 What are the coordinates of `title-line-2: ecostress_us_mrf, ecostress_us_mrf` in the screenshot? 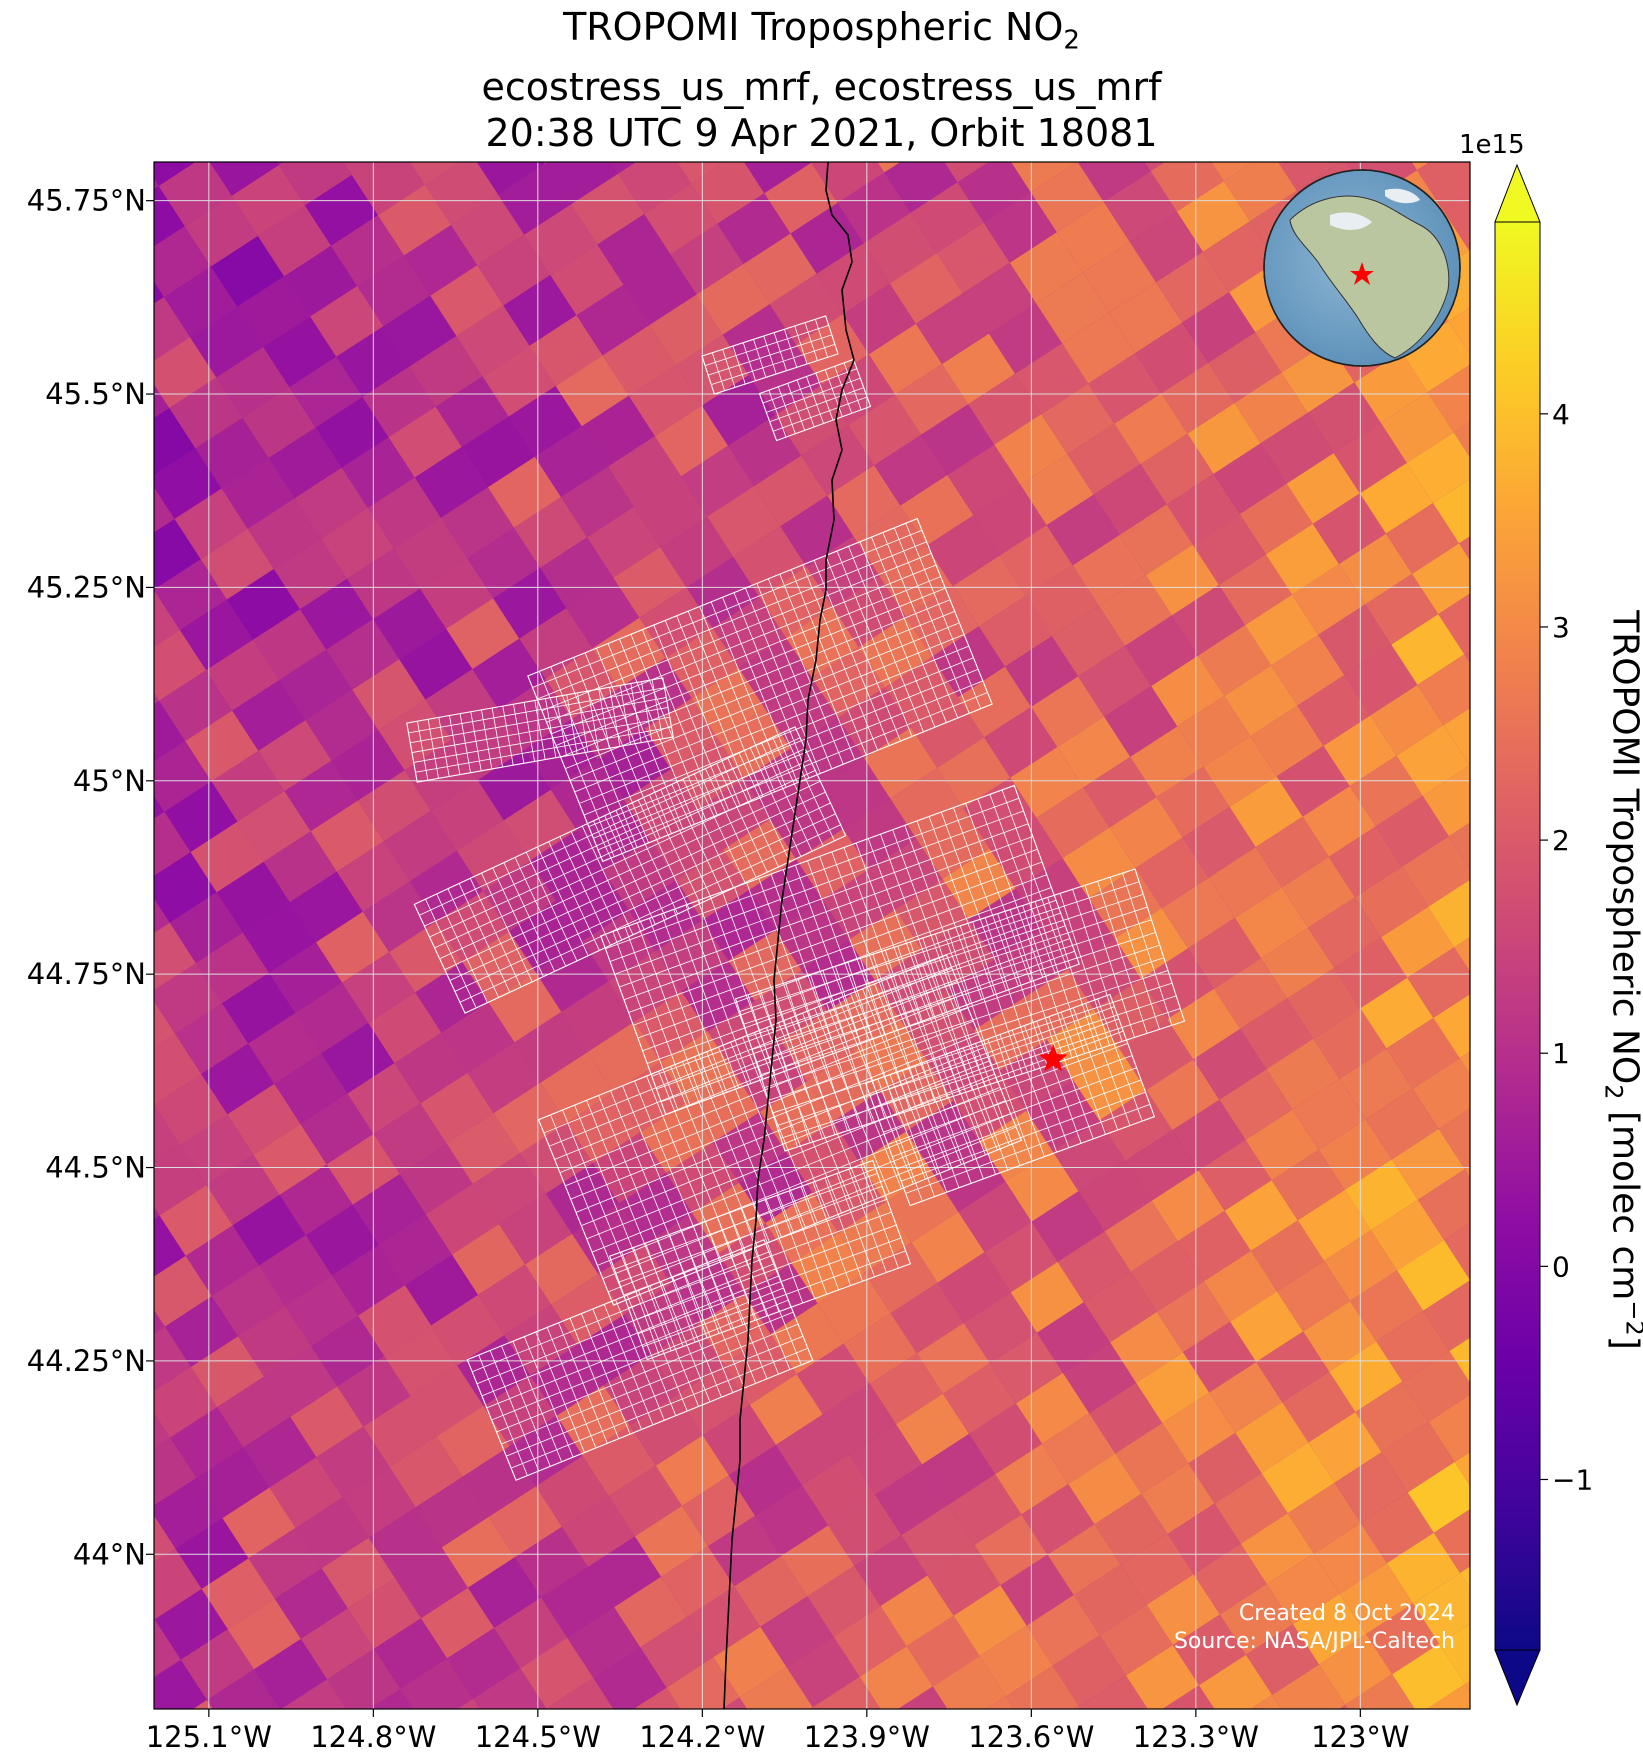 It's located at (821, 86).